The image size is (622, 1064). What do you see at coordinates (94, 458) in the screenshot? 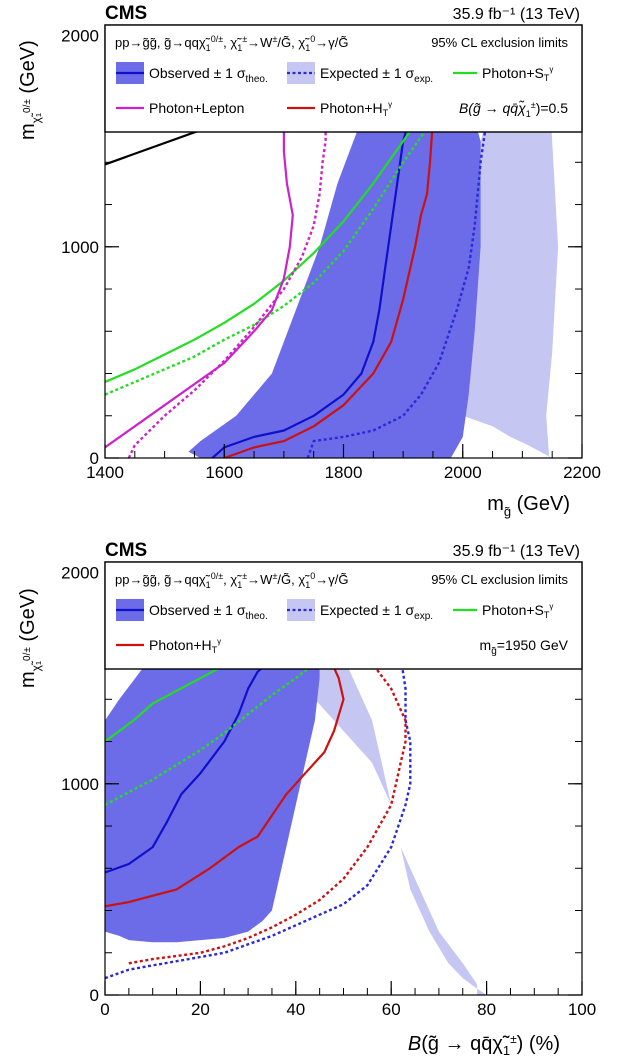
I see `top-y-tick-label: 0` at bounding box center [94, 458].